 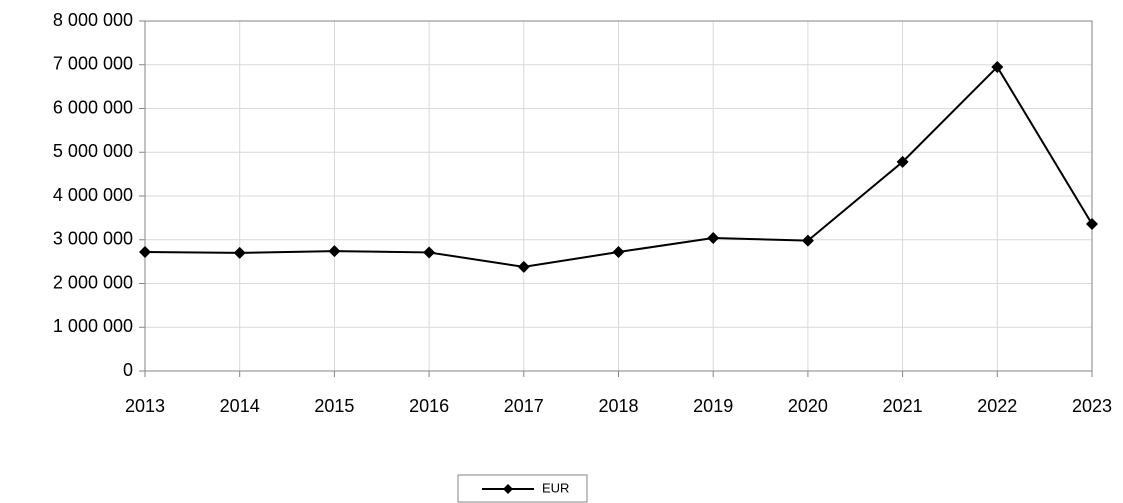 What do you see at coordinates (429, 406) in the screenshot?
I see `x-tick-label: 2016` at bounding box center [429, 406].